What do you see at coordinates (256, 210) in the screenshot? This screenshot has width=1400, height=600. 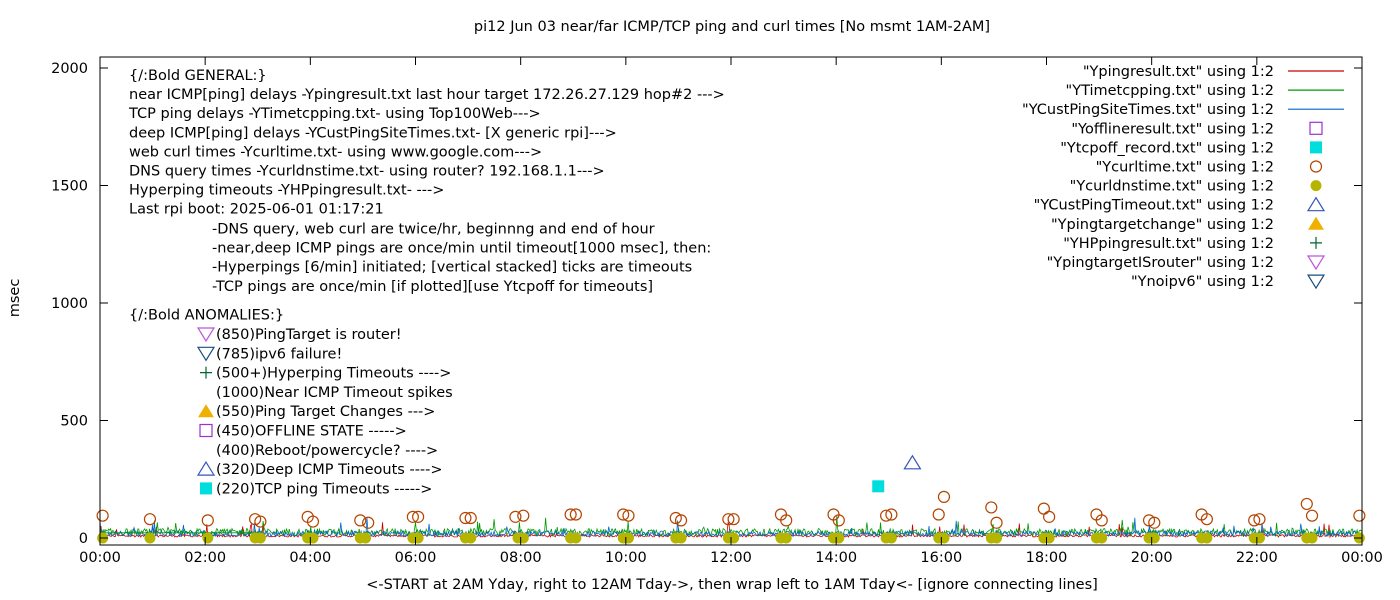 I see `note-general-line: Last rpi boot: 2025-06-01 01:17:21` at bounding box center [256, 210].